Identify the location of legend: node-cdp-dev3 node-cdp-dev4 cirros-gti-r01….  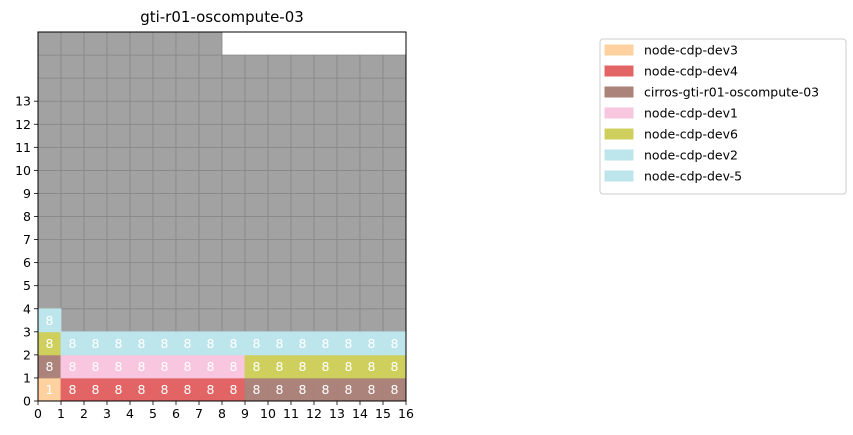
(723, 116).